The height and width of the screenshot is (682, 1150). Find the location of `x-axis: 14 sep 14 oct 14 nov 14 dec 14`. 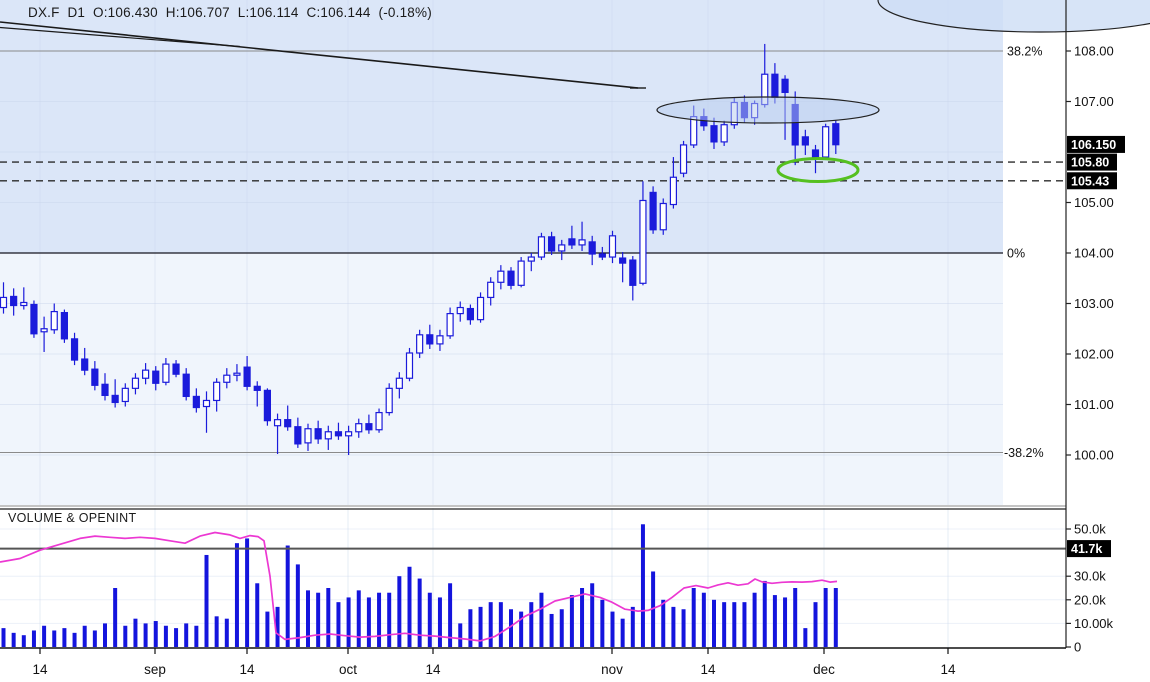

x-axis: 14 sep 14 oct 14 nov 14 dec 14 is located at coordinates (494, 662).